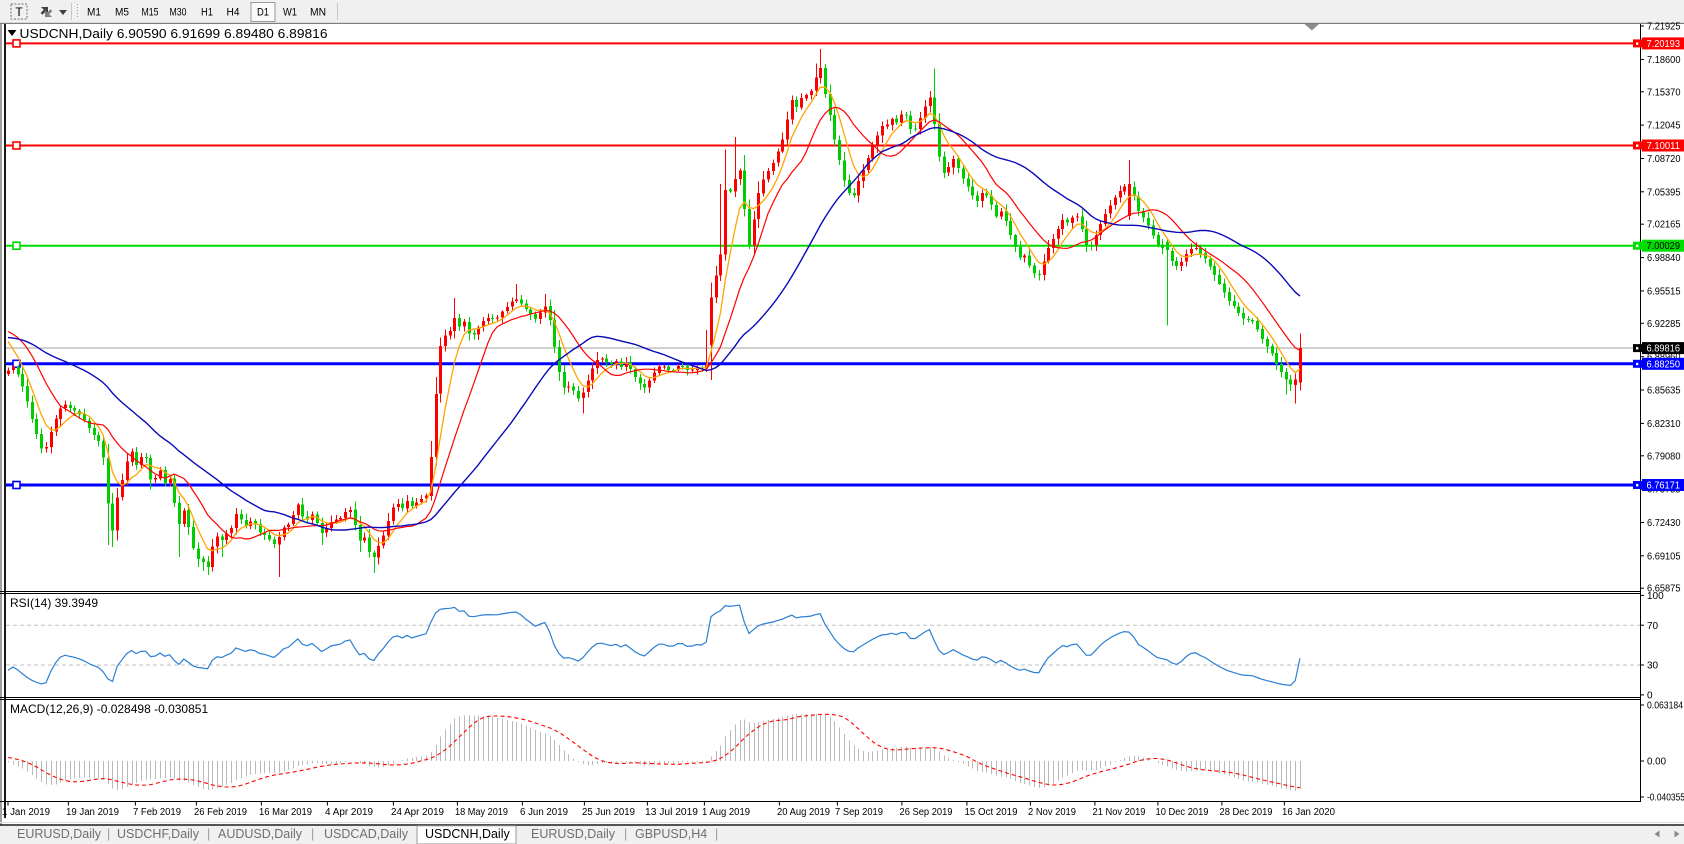 This screenshot has height=844, width=1684. Describe the element at coordinates (233, 13) in the screenshot. I see `svg-text: H4` at that location.